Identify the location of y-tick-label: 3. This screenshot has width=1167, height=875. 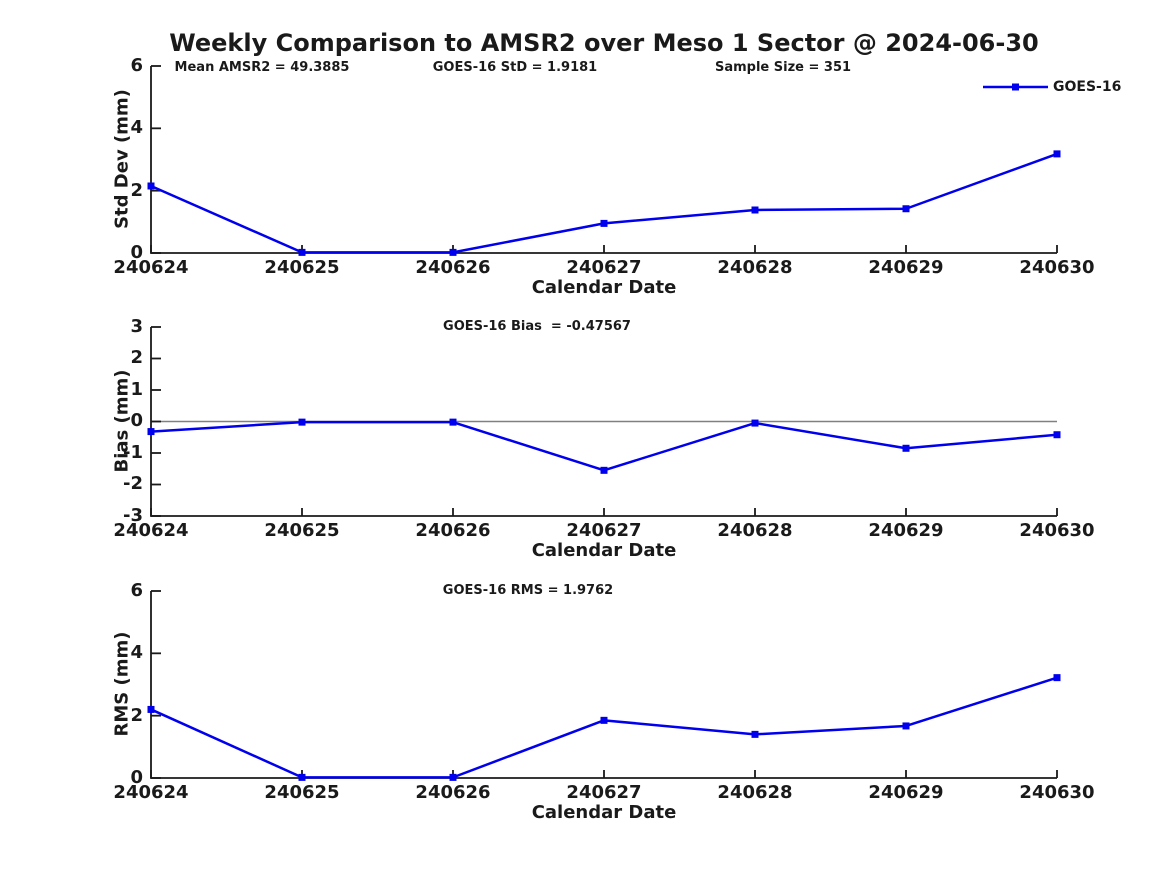
(136, 326).